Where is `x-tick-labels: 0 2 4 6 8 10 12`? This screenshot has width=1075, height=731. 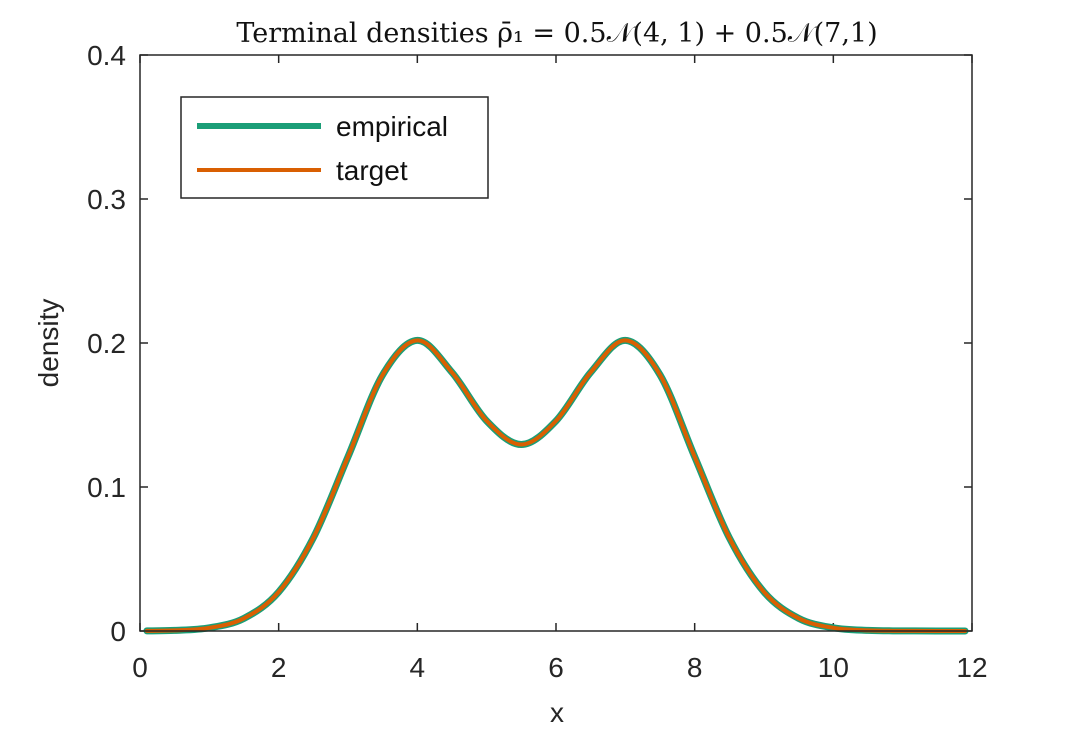
x-tick-labels: 0 2 4 6 8 10 12 is located at coordinates (559, 667).